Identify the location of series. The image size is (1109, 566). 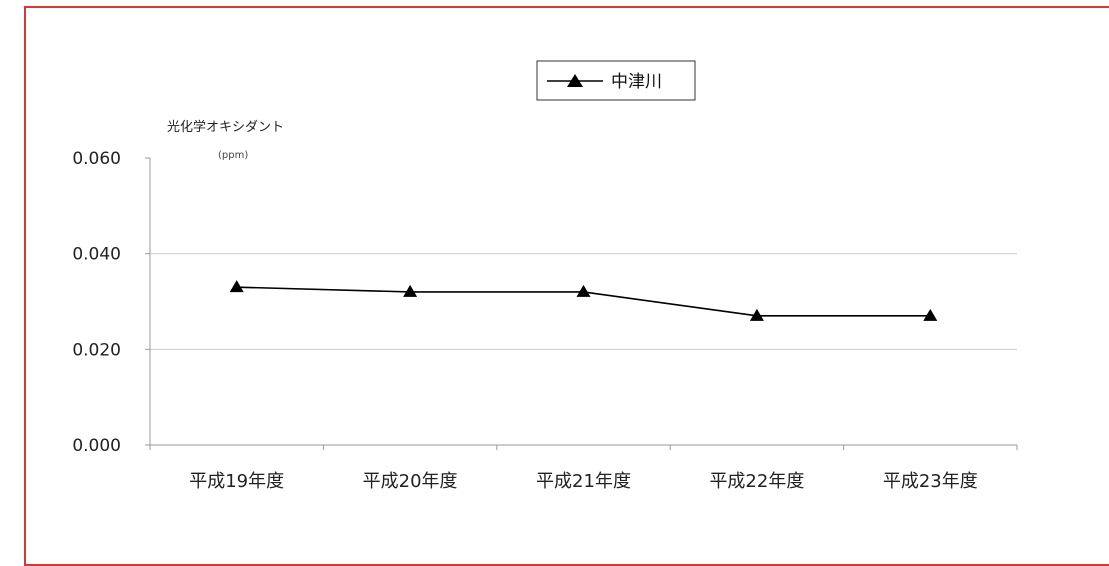
(583, 300).